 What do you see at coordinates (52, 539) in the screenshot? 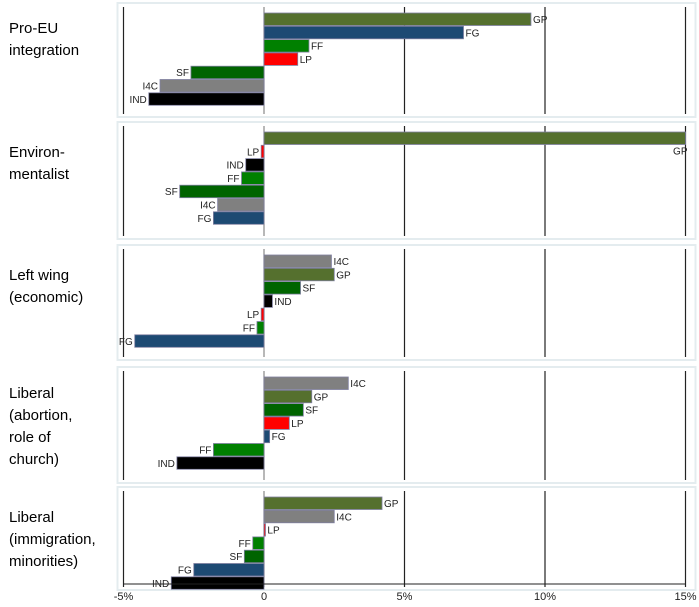
I see `panel-label: Liberal (immigration, minorities)` at bounding box center [52, 539].